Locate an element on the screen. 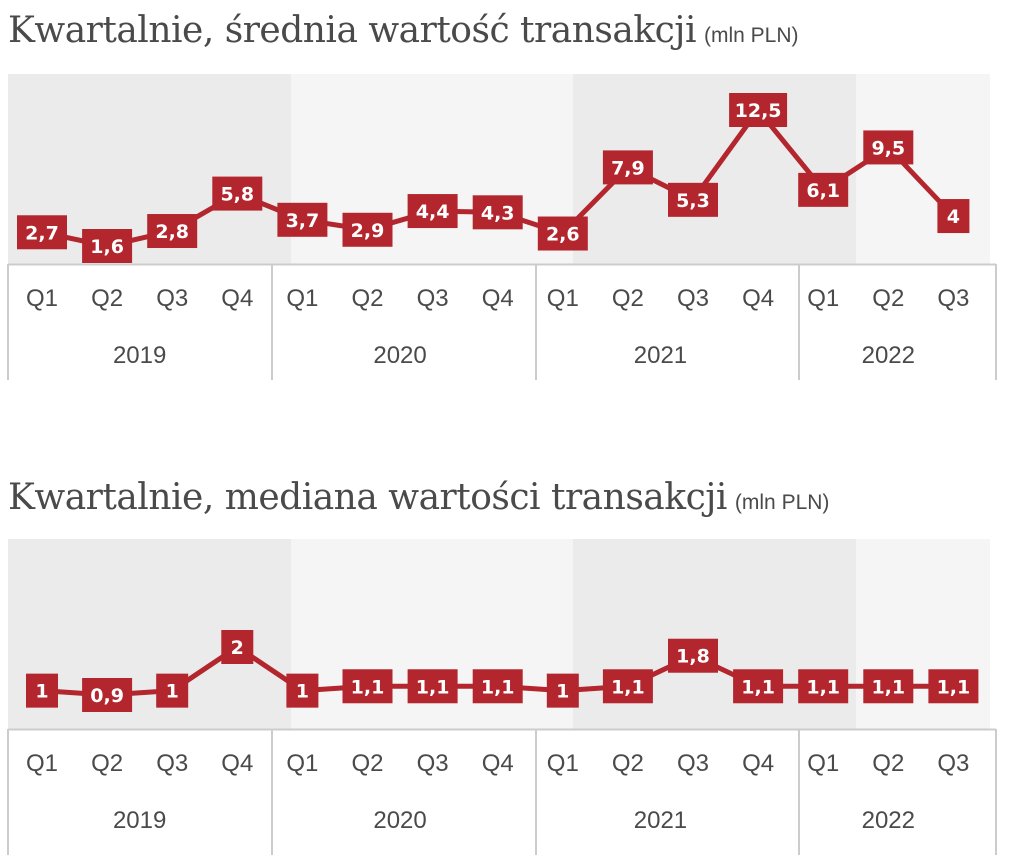  data-label: 5,8 is located at coordinates (237, 195).